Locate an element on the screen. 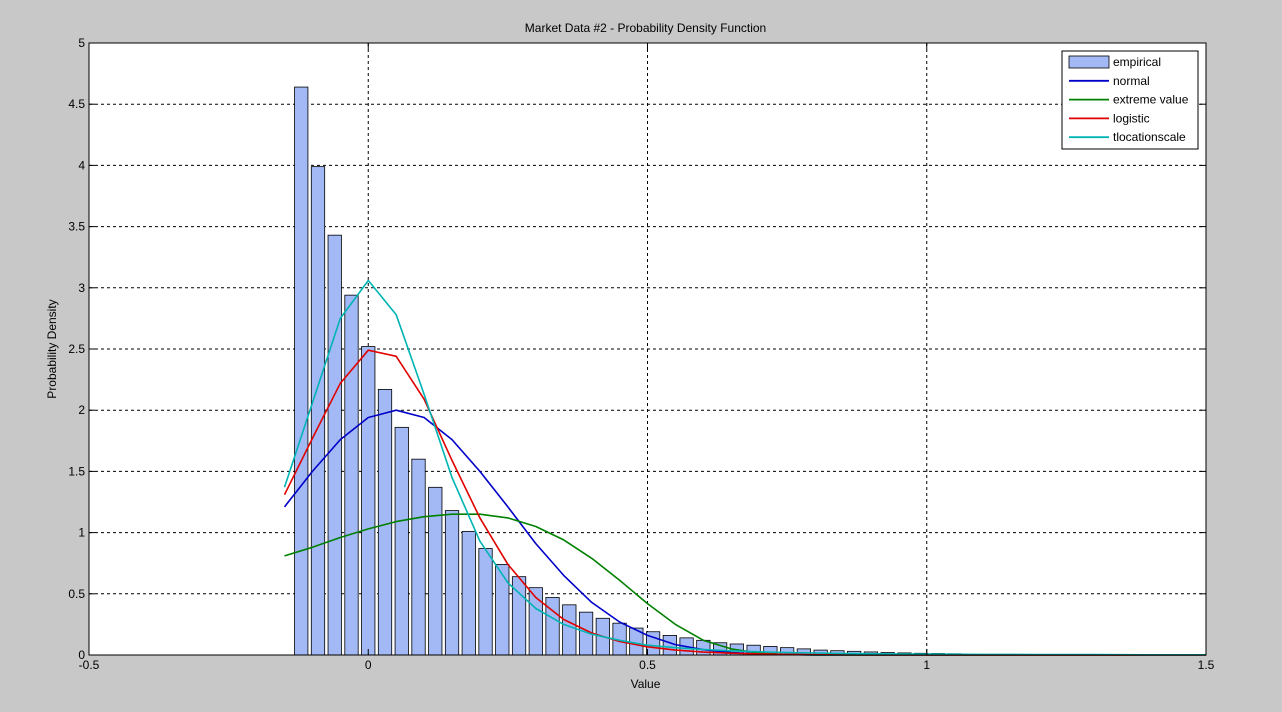  x-tick-label: 0.5 is located at coordinates (647, 665).